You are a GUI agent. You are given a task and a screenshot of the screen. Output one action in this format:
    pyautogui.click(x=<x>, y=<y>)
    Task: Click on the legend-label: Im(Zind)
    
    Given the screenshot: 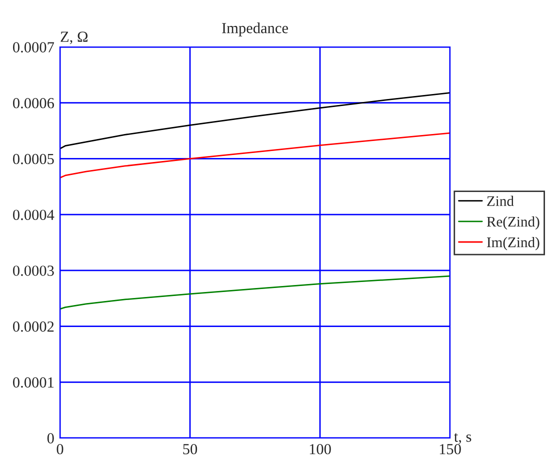 What is the action you would take?
    pyautogui.click(x=513, y=243)
    